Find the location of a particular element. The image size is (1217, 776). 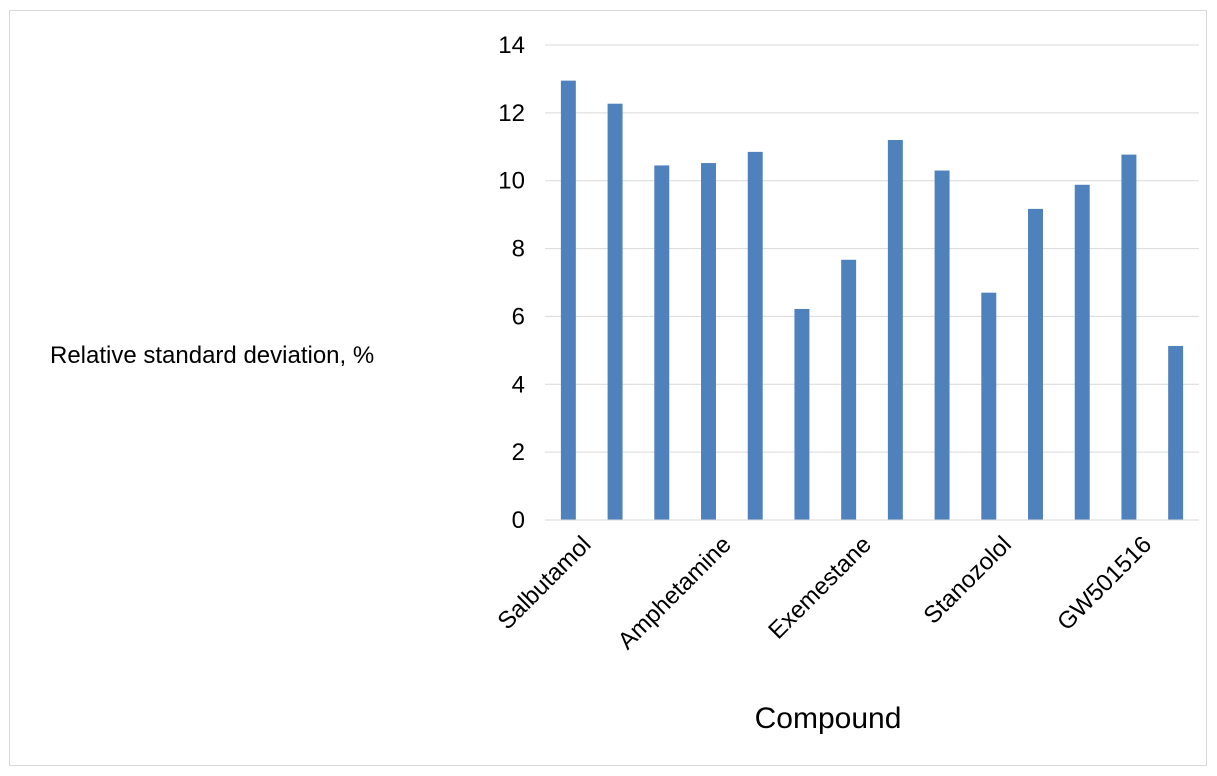

y-tick-label: 8 is located at coordinates (518, 249).